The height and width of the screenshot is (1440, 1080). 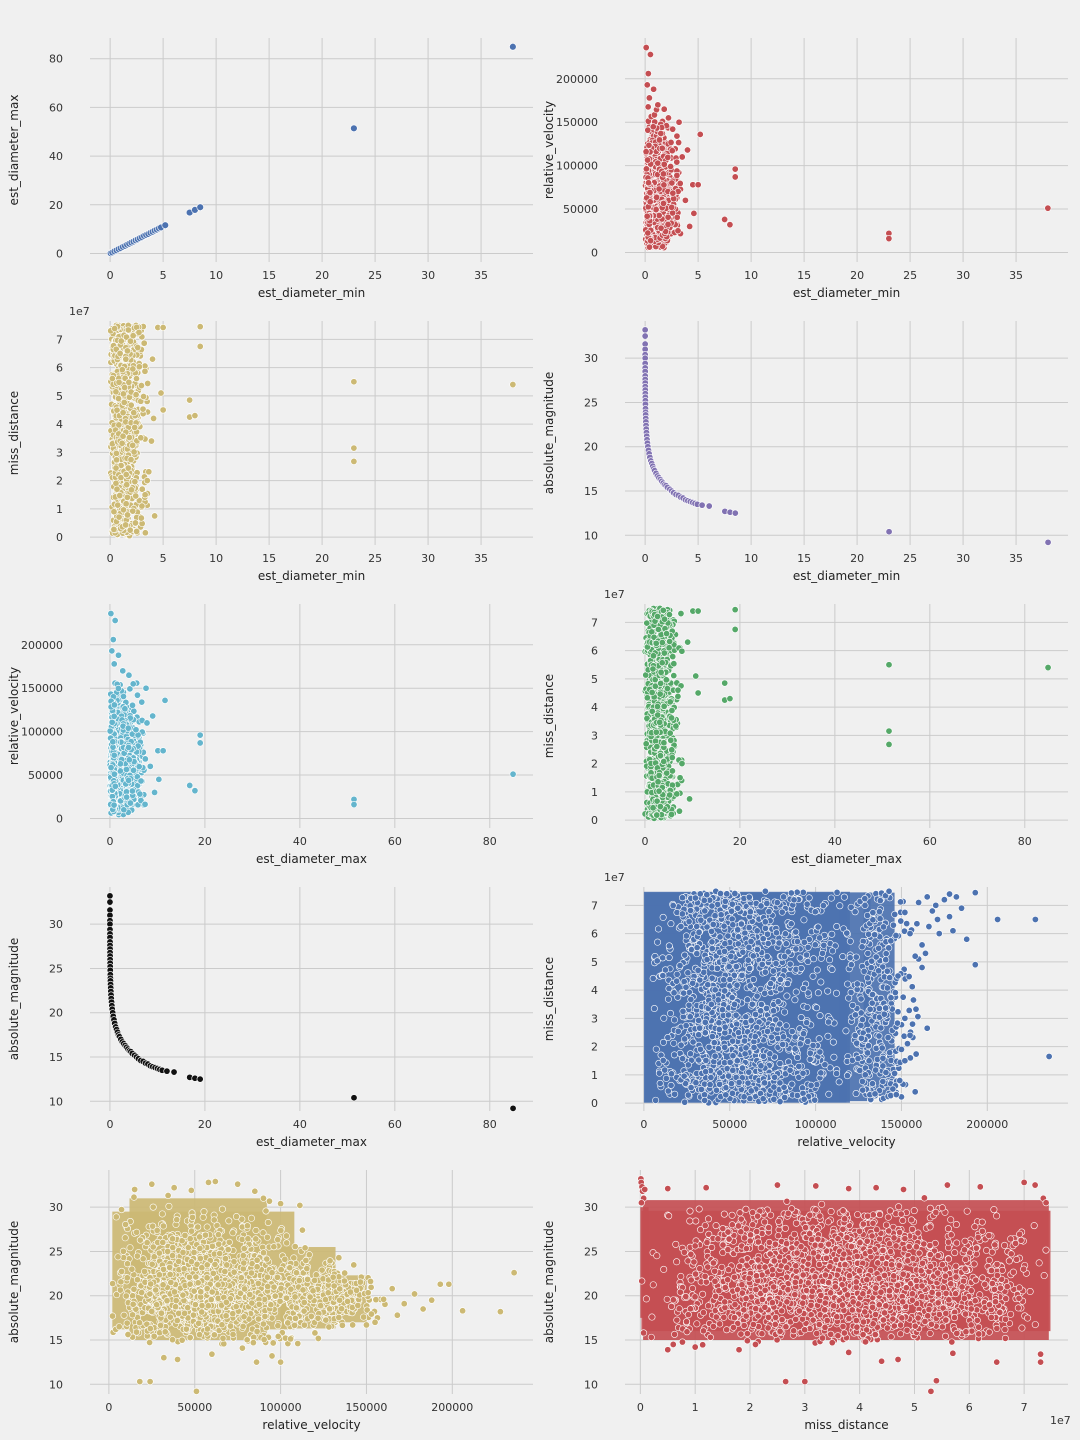 What do you see at coordinates (428, 275) in the screenshot?
I see `x-tick-label: 30` at bounding box center [428, 275].